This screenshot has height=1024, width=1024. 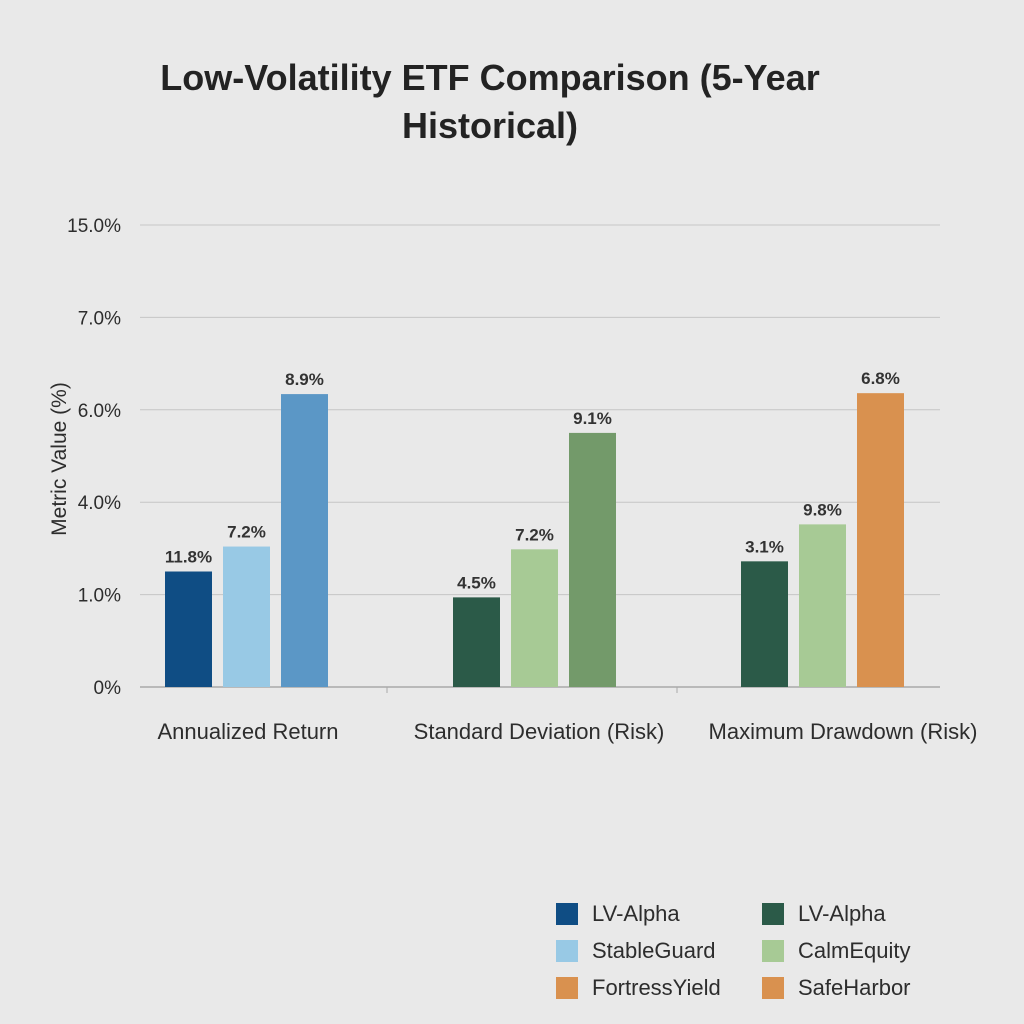 What do you see at coordinates (880, 378) in the screenshot?
I see `bar-data-label: 6.8%` at bounding box center [880, 378].